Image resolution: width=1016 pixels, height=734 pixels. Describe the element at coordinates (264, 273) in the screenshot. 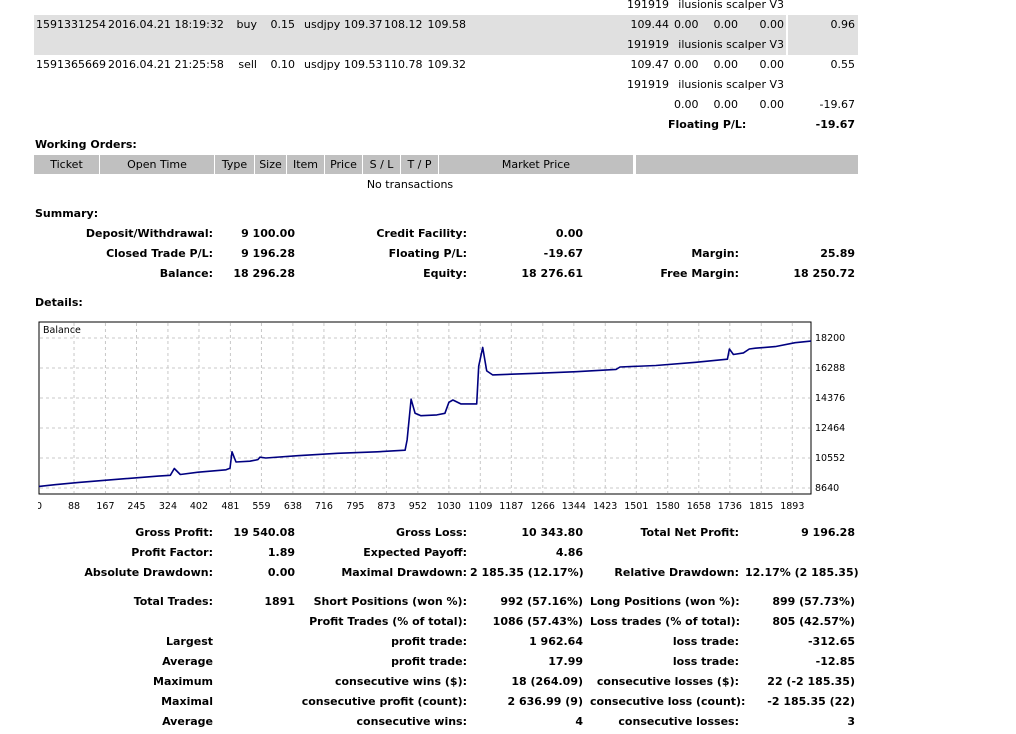

I see `balance-value: 18 296.28` at that location.